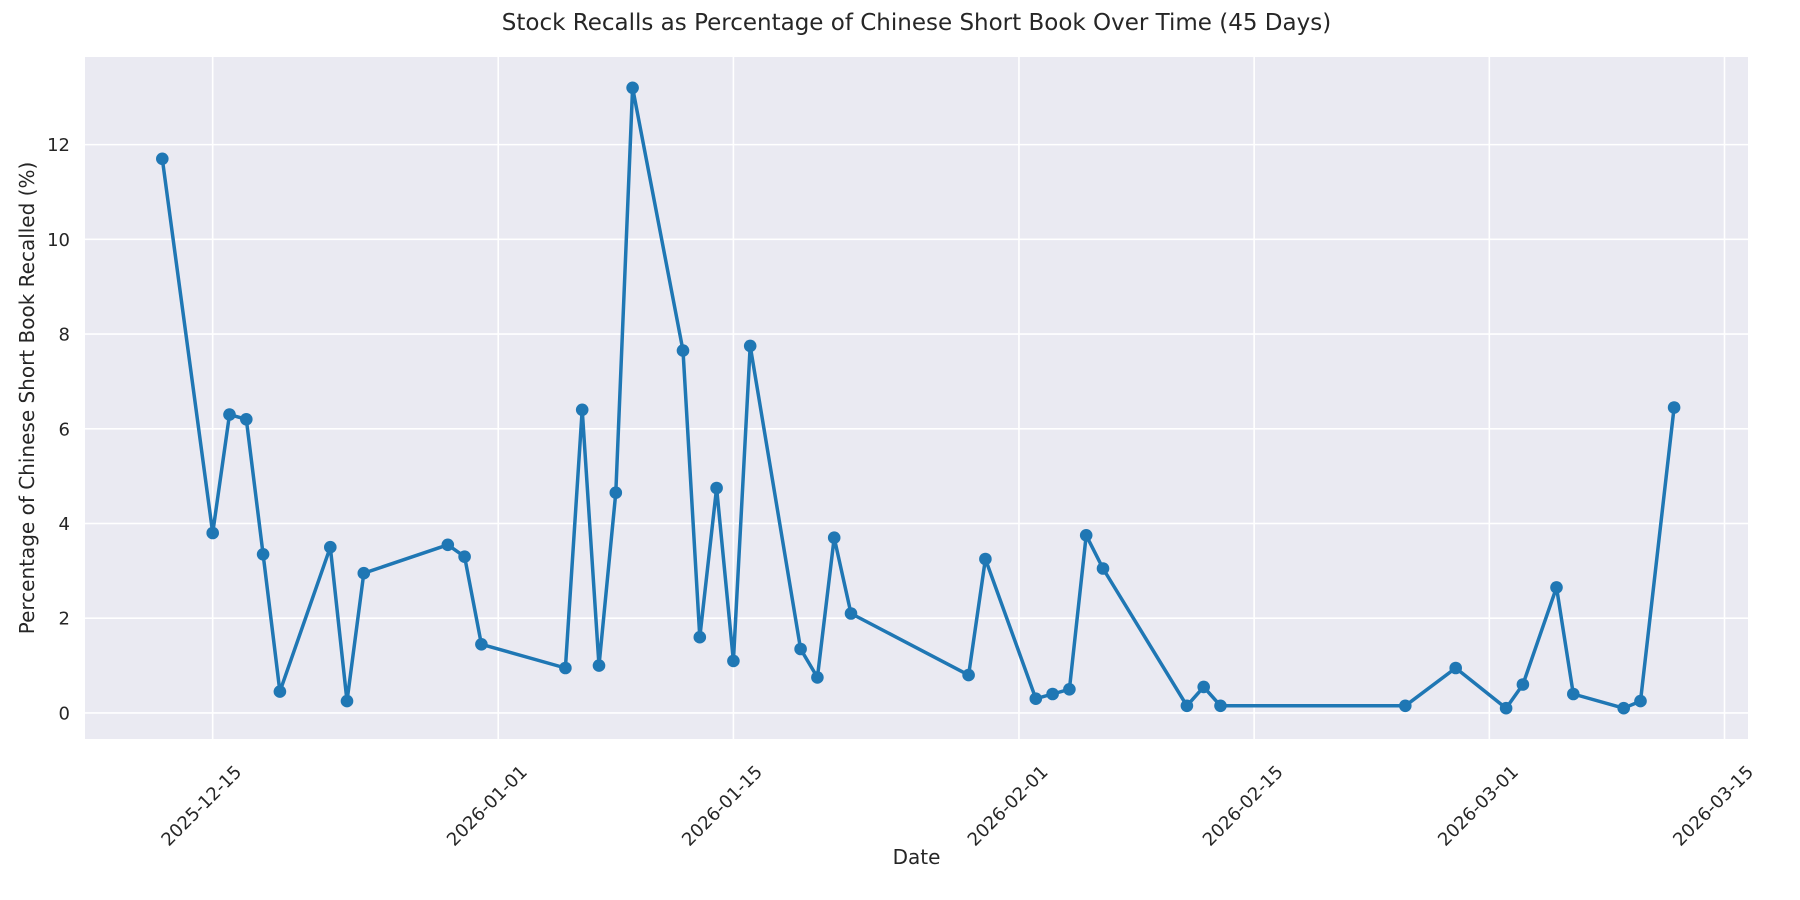 The image size is (1800, 900). Describe the element at coordinates (64, 524) in the screenshot. I see `y-tick-label: 4` at that location.